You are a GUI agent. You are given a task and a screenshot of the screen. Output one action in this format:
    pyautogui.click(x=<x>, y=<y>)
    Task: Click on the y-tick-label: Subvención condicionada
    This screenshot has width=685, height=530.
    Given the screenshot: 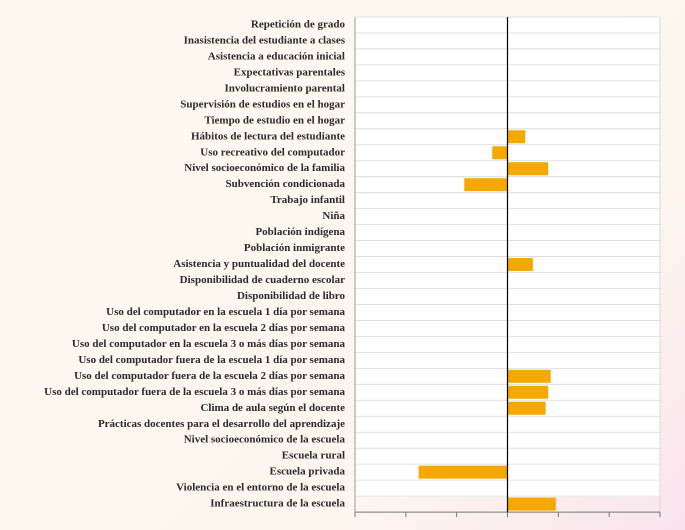 What is the action you would take?
    pyautogui.click(x=285, y=184)
    